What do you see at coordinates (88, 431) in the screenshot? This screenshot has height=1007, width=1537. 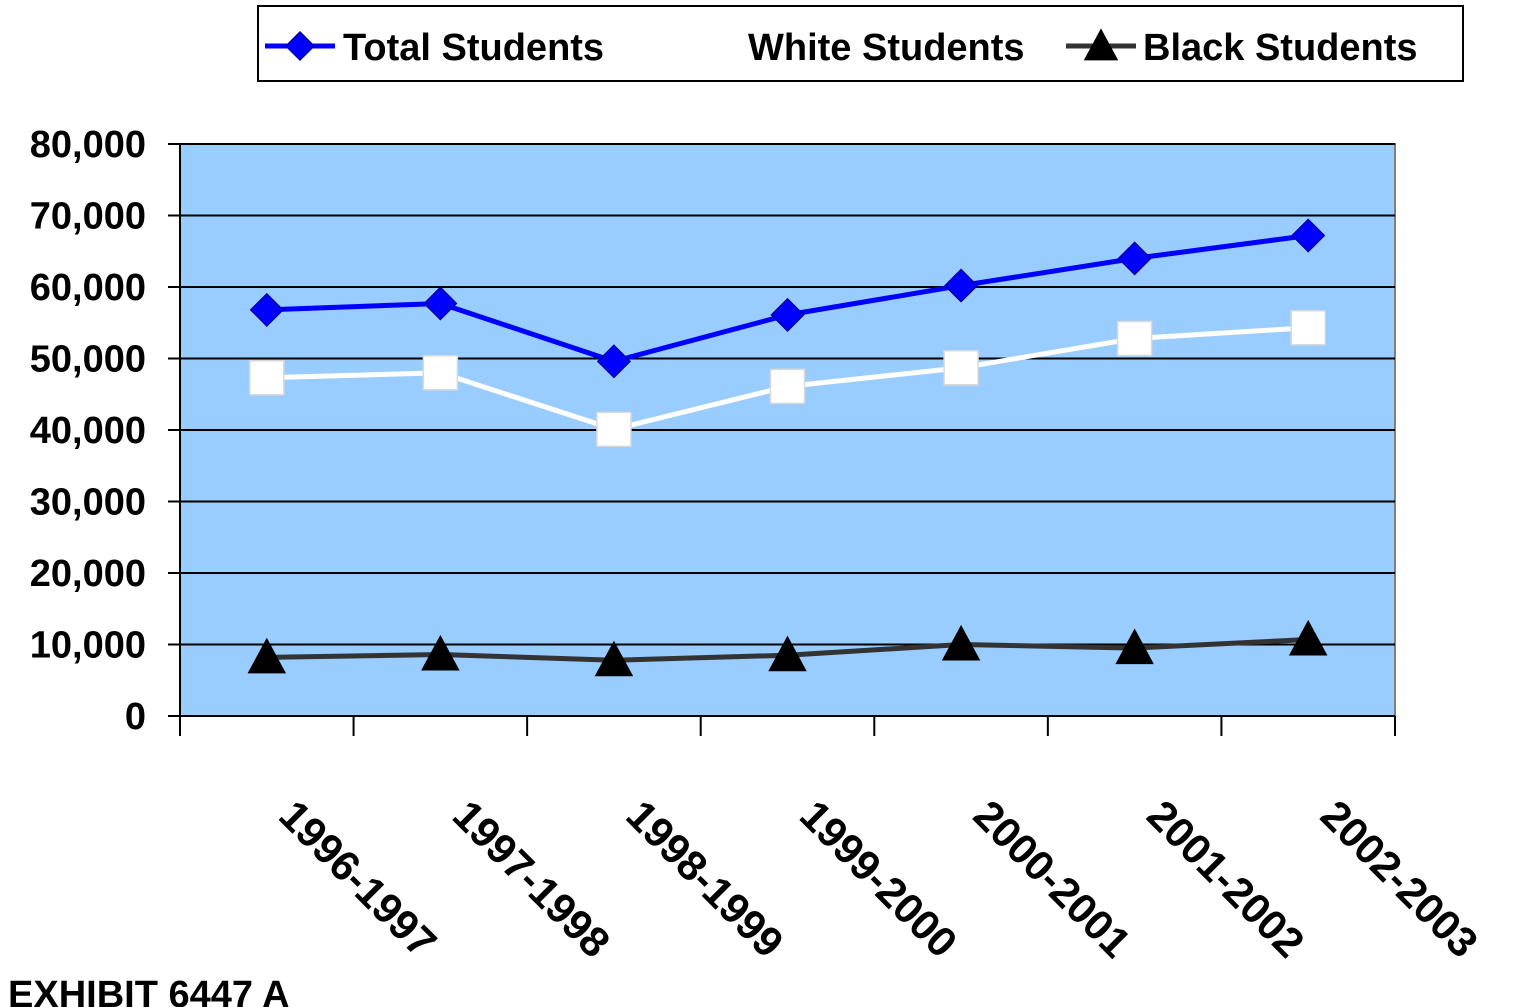 I see `y-tick-label: 40,000` at bounding box center [88, 431].